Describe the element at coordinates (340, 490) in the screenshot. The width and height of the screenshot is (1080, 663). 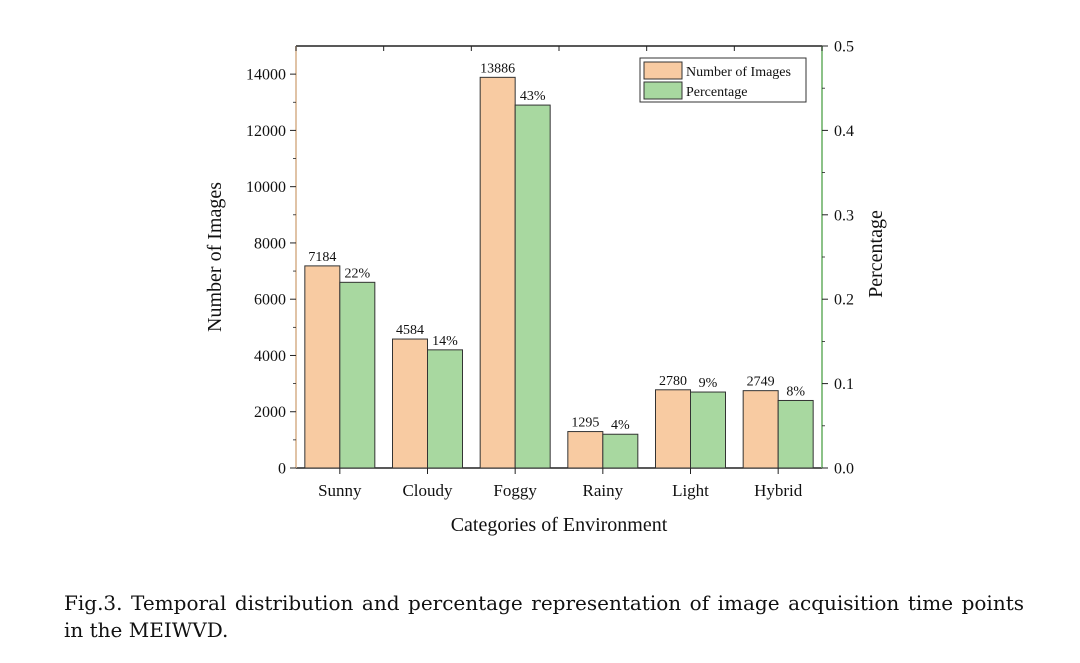
I see `x-tick-label: Sunny` at that location.